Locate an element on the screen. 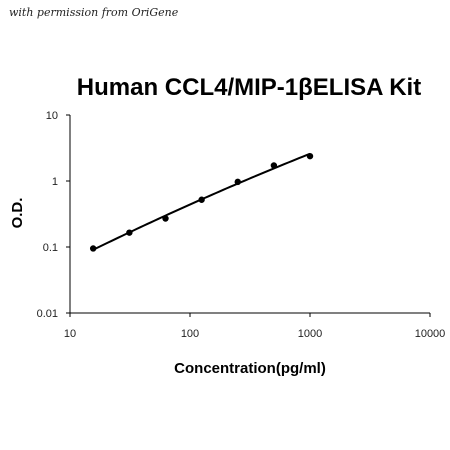 The width and height of the screenshot is (450, 450). chart-title: Human CCL4/MIP-1βELISA Kit is located at coordinates (249, 87).